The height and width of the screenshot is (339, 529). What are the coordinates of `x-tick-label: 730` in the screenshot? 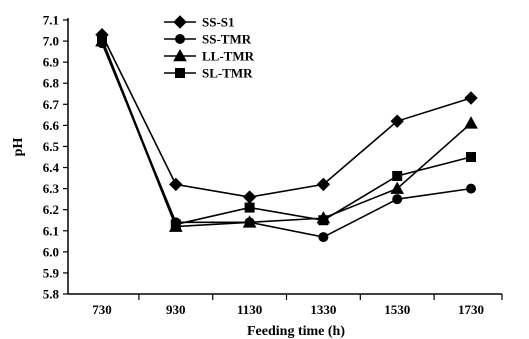 It's located at (102, 309).